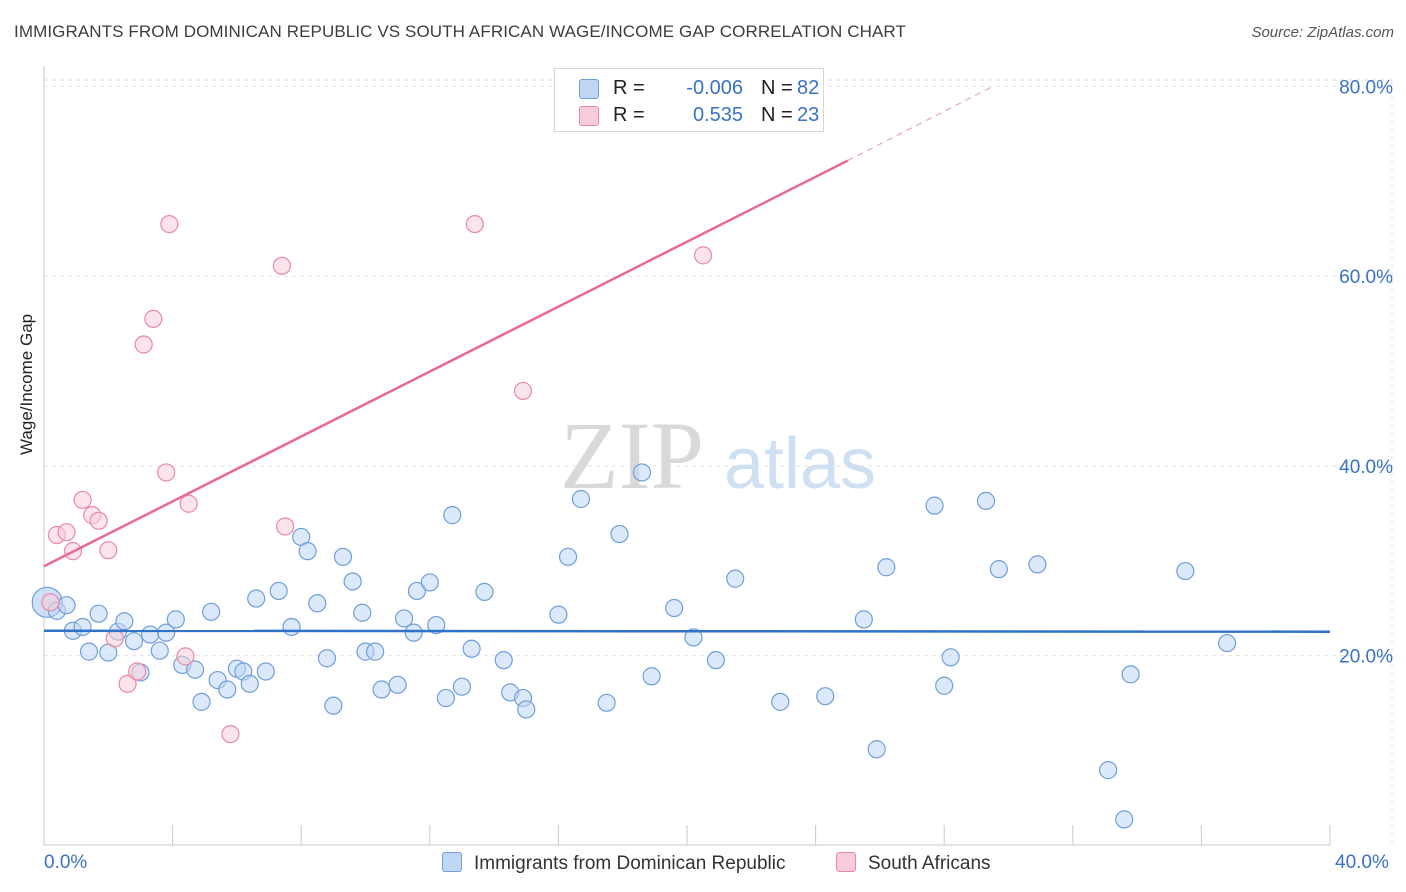  Describe the element at coordinates (929, 863) in the screenshot. I see `legend-label-south-africans: South Africans` at that location.